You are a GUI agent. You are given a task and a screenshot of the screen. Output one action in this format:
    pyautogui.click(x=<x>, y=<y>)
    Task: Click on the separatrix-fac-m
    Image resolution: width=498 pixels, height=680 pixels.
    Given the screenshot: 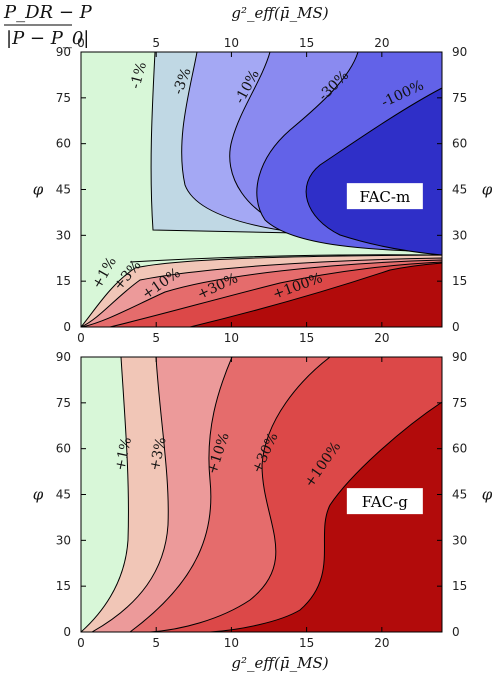 What is the action you would take?
    pyautogui.click(x=285, y=258)
    